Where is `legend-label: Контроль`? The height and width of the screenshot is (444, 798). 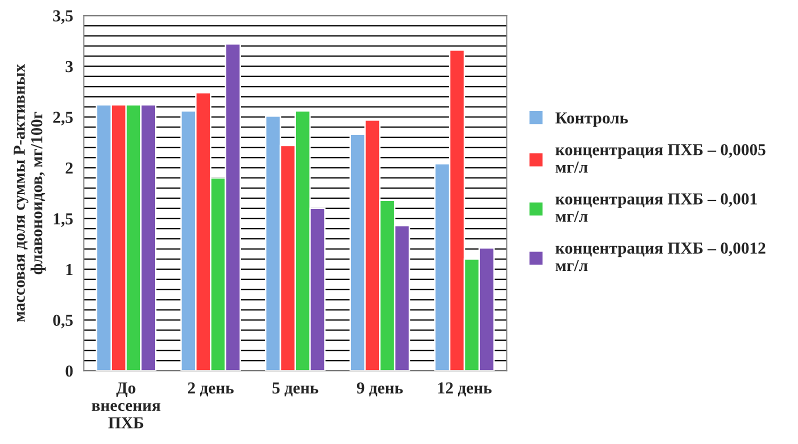
legend-label: Контроль is located at coordinates (591, 119).